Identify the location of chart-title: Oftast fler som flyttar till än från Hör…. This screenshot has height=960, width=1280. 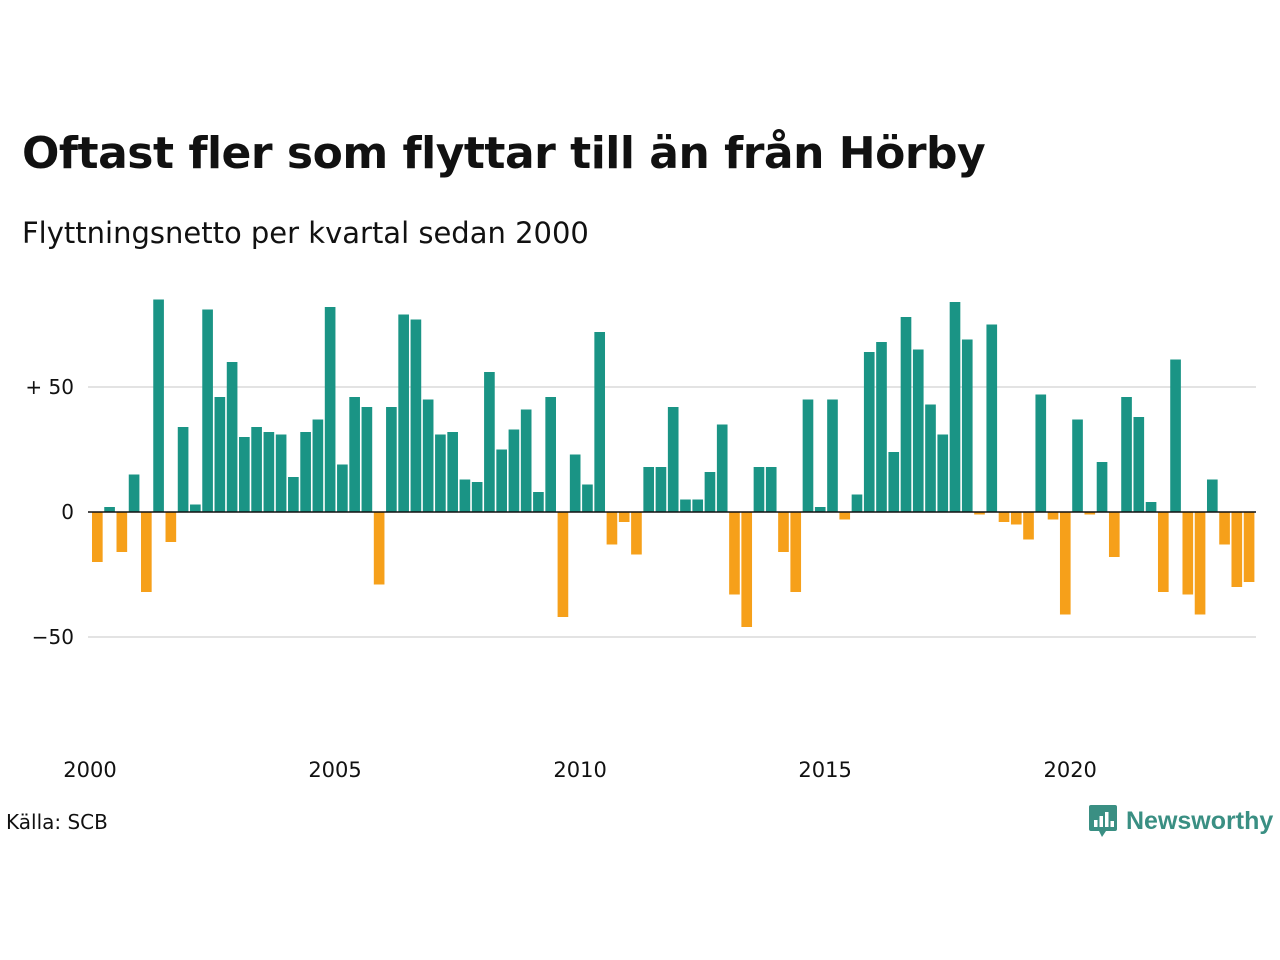
(504, 153).